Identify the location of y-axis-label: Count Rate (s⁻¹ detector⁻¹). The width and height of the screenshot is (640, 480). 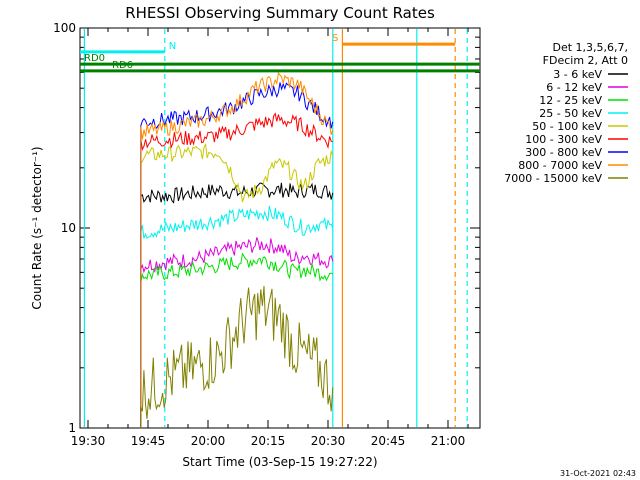
(37, 227).